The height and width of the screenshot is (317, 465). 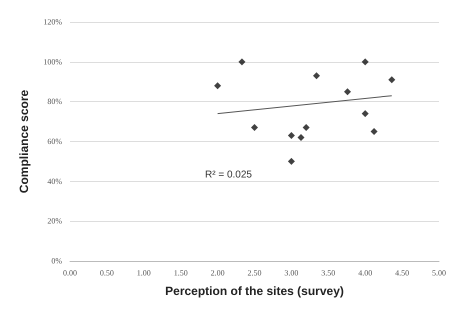 What do you see at coordinates (402, 273) in the screenshot?
I see `x-tick-label: 4.50` at bounding box center [402, 273].